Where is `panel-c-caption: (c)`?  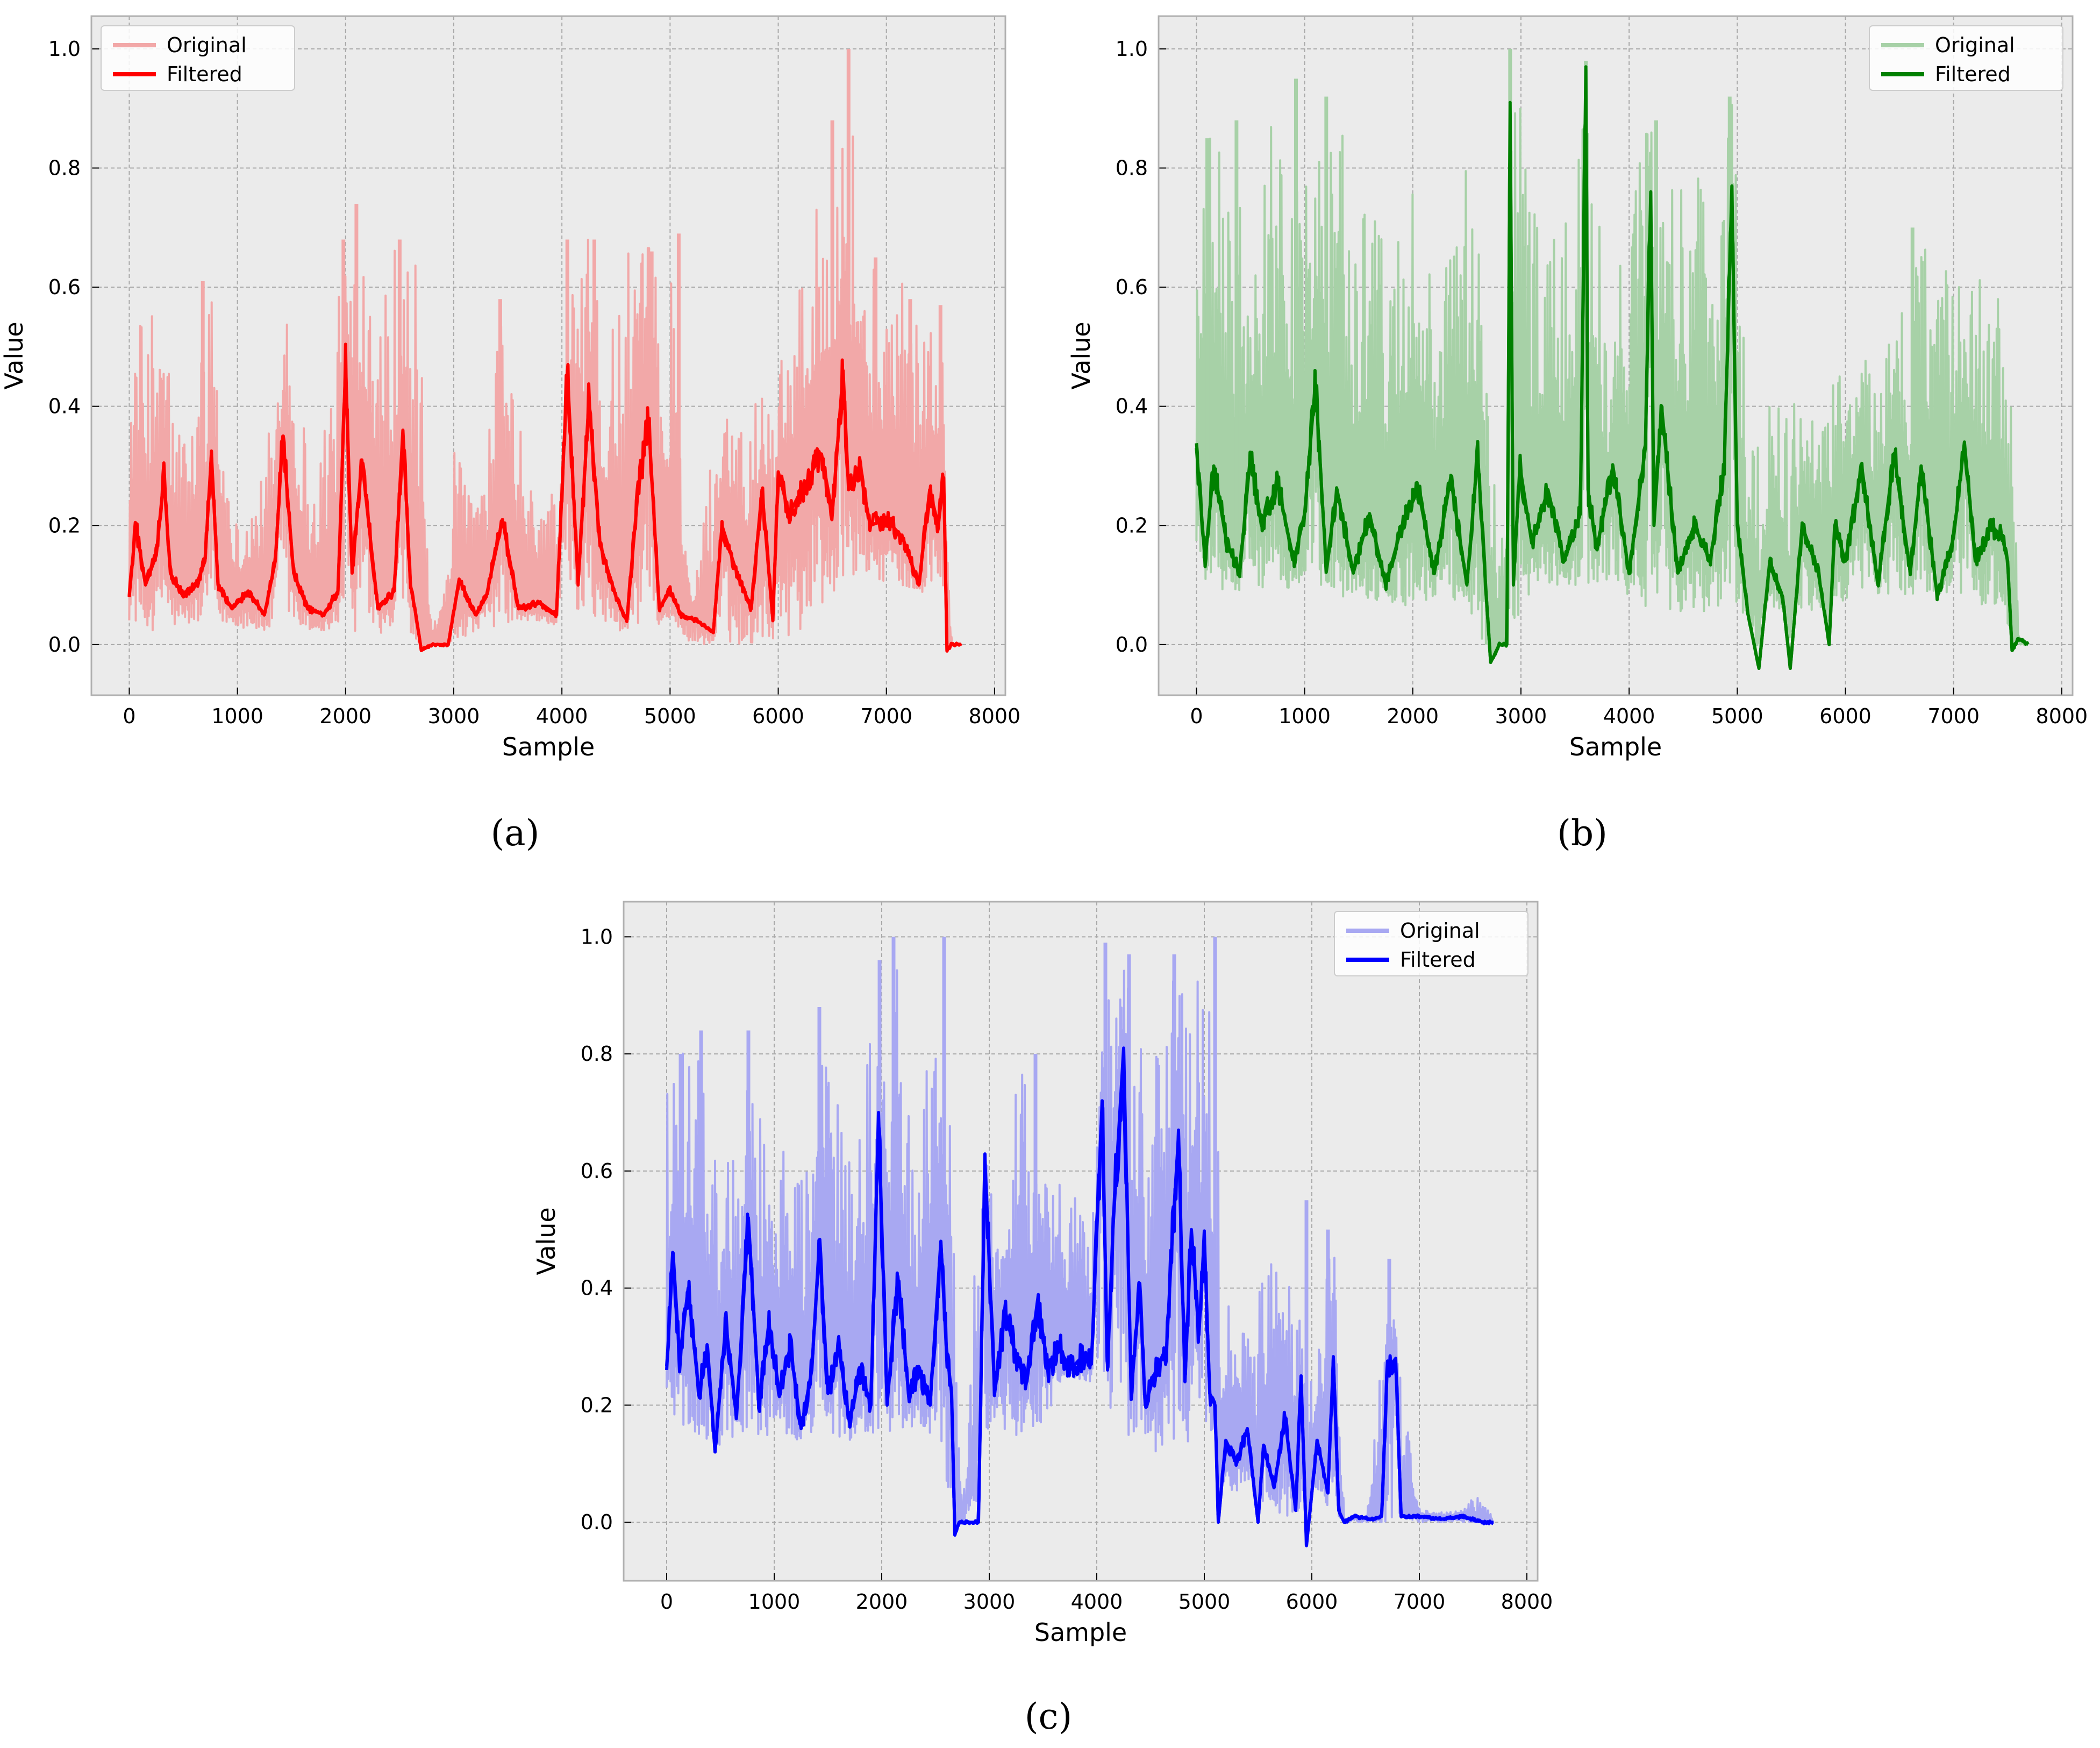 panel-c-caption: (c) is located at coordinates (1048, 1716).